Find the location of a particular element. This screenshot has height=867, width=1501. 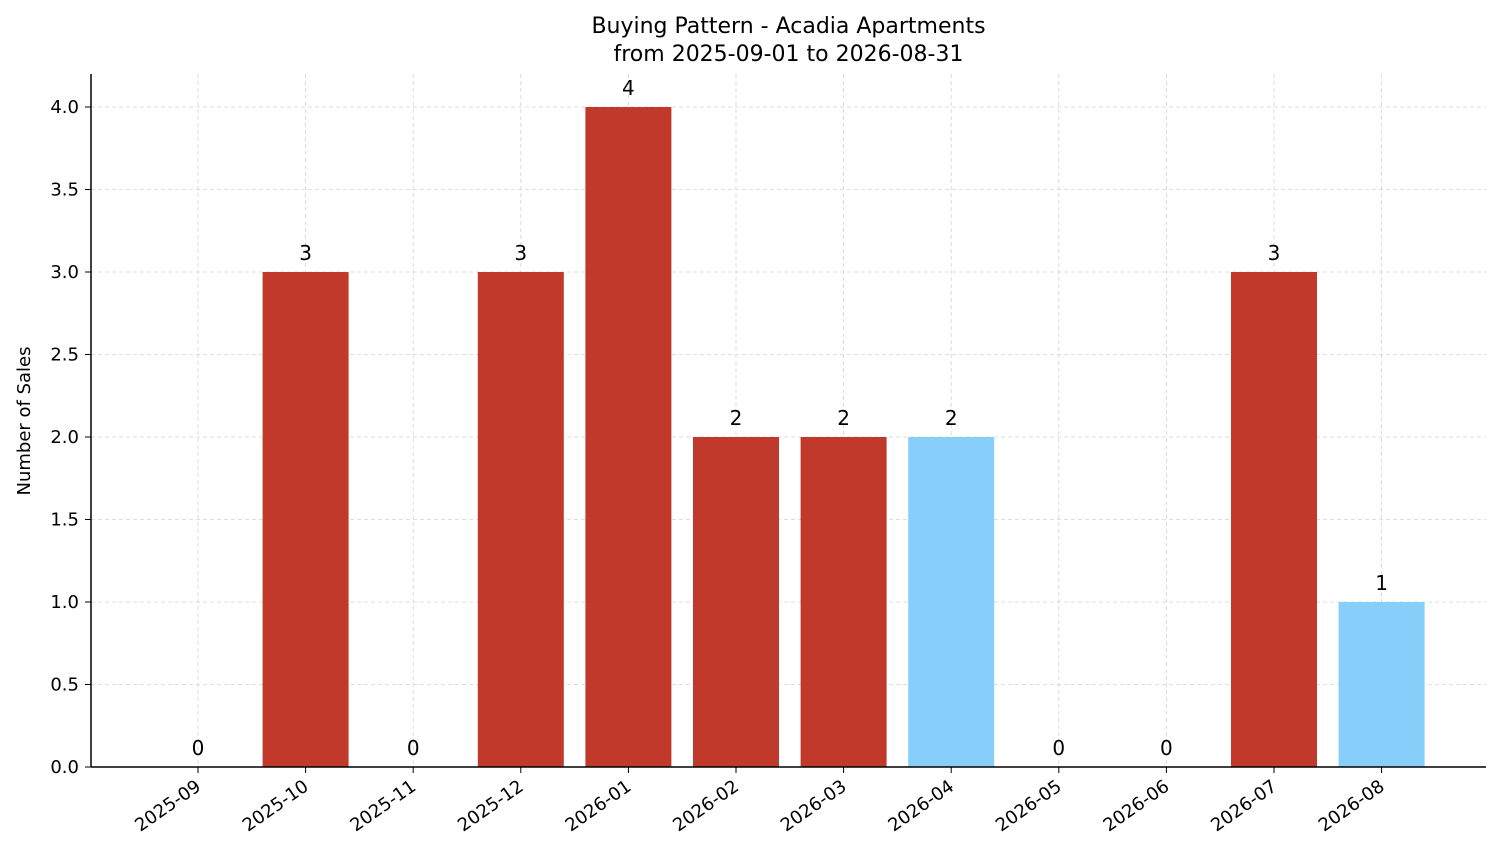

y-axis-label: Number of Sales is located at coordinates (24, 420).